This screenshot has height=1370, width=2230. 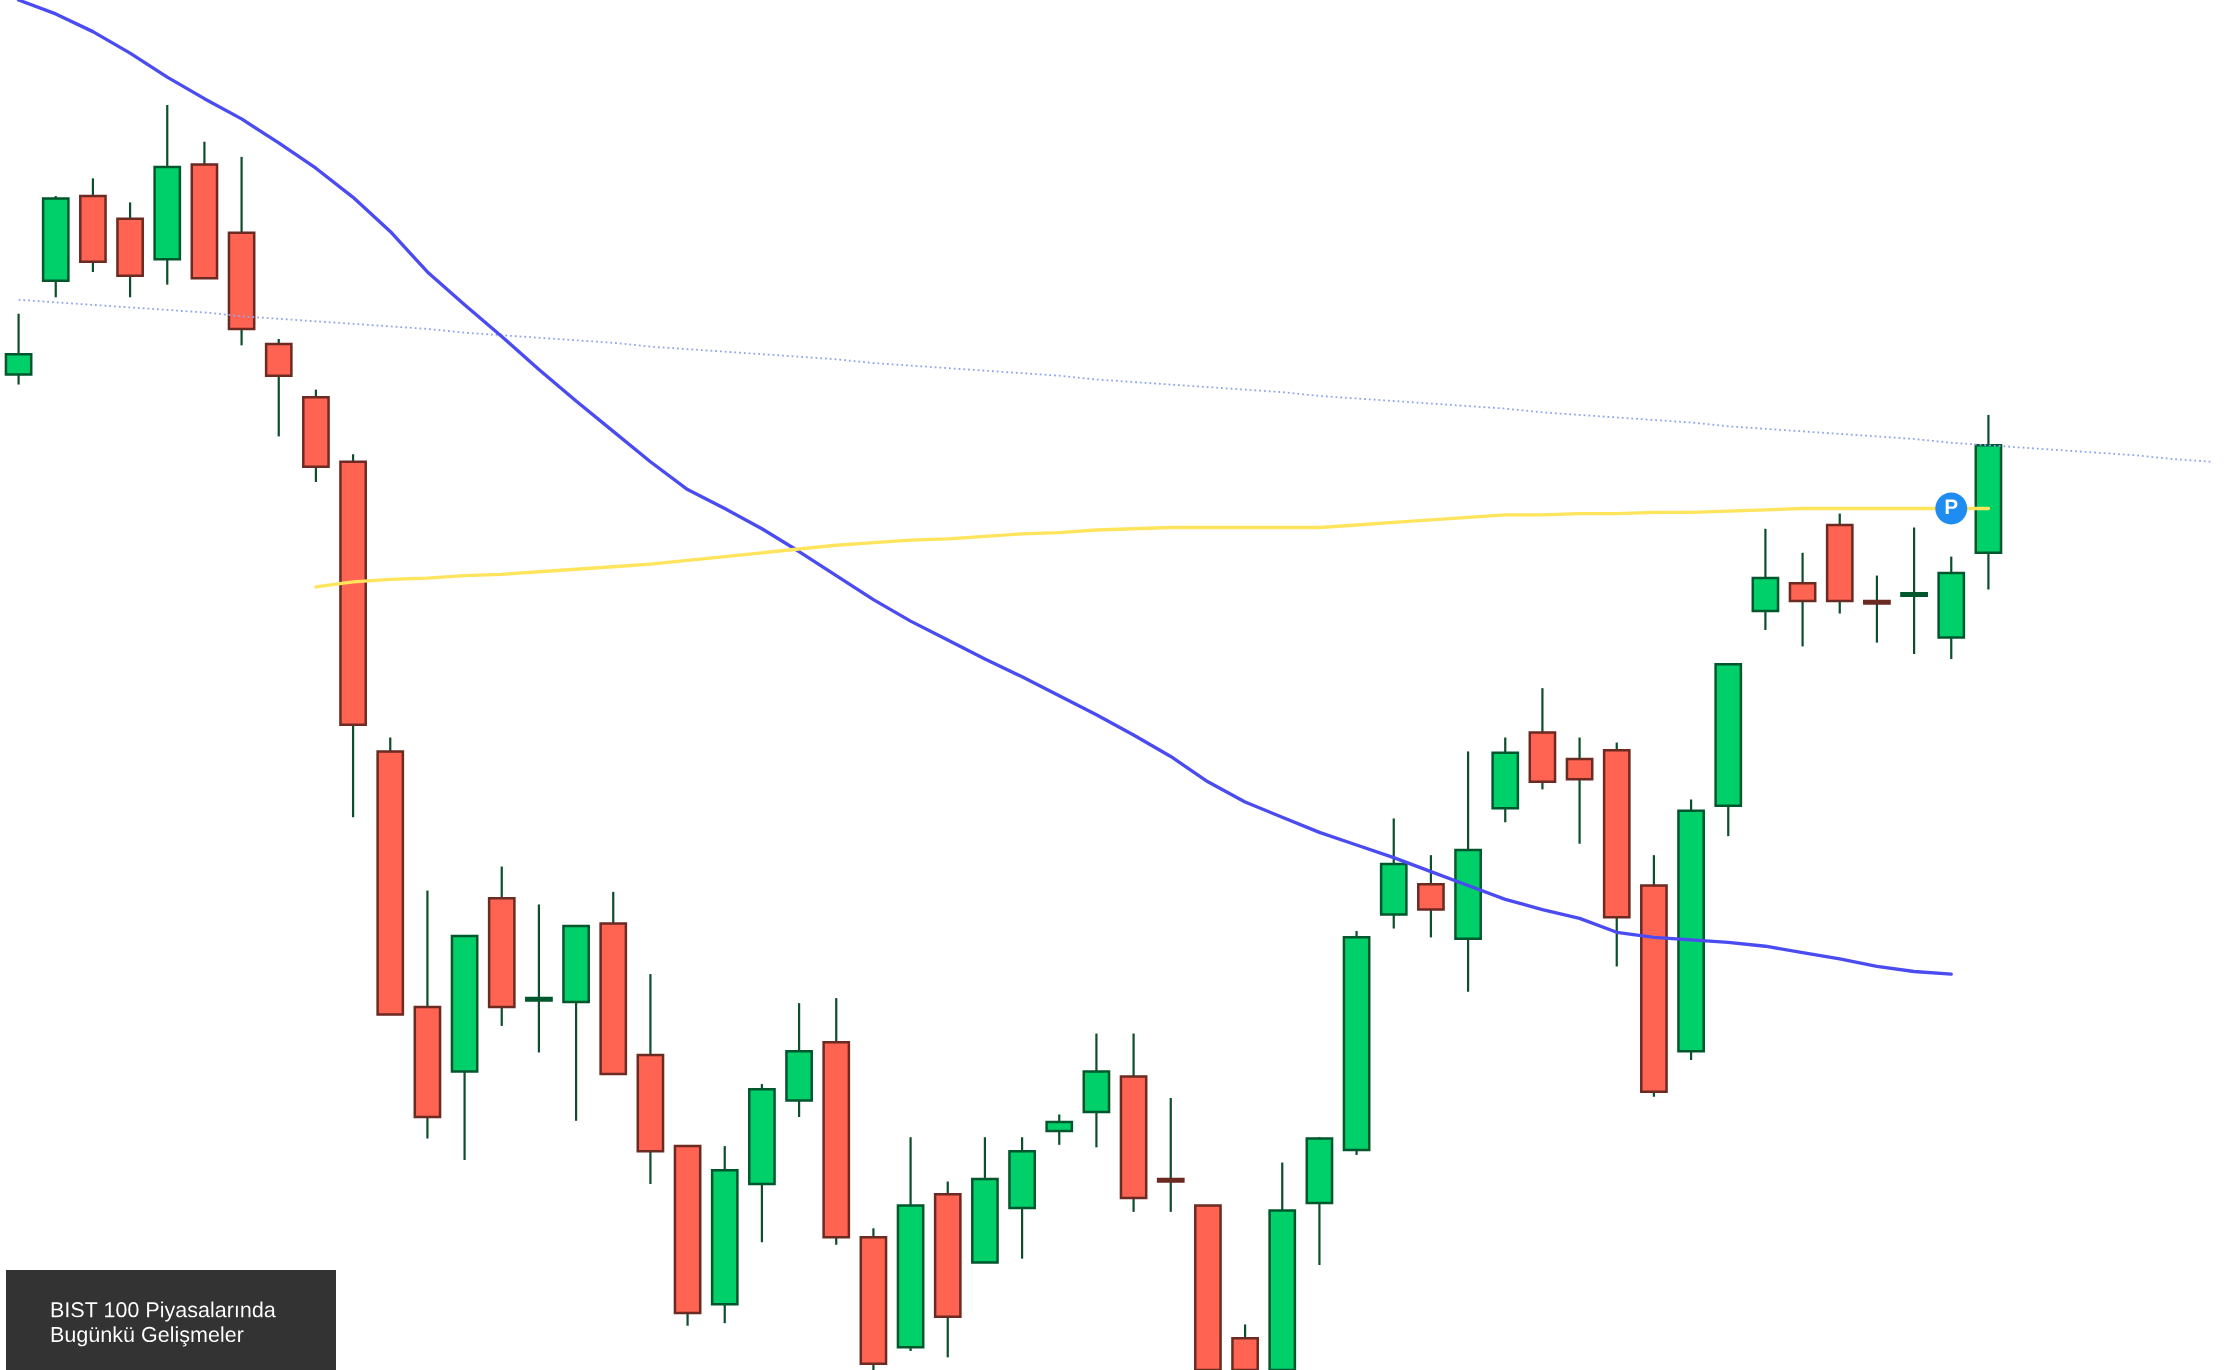 What do you see at coordinates (163, 1324) in the screenshot?
I see `annotation: BIST 100 Piyasalarında Bugünkü Gelişmeler` at bounding box center [163, 1324].